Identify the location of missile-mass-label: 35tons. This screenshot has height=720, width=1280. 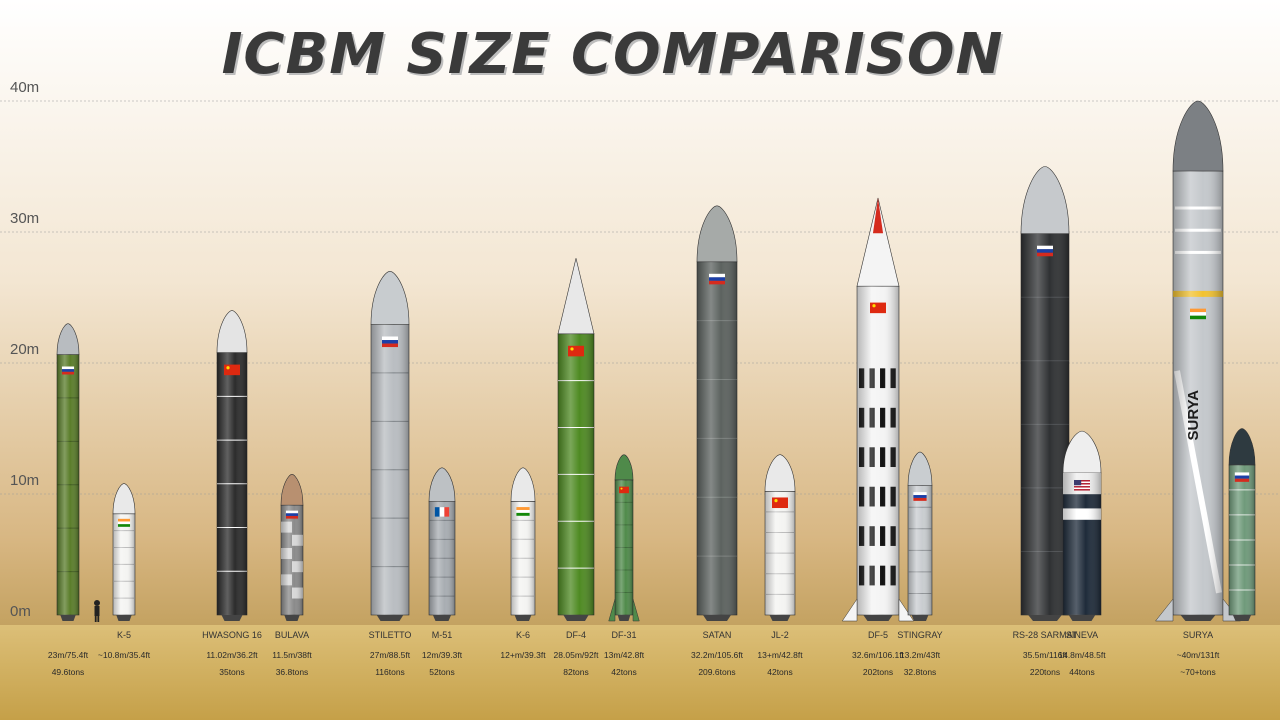
(232, 672).